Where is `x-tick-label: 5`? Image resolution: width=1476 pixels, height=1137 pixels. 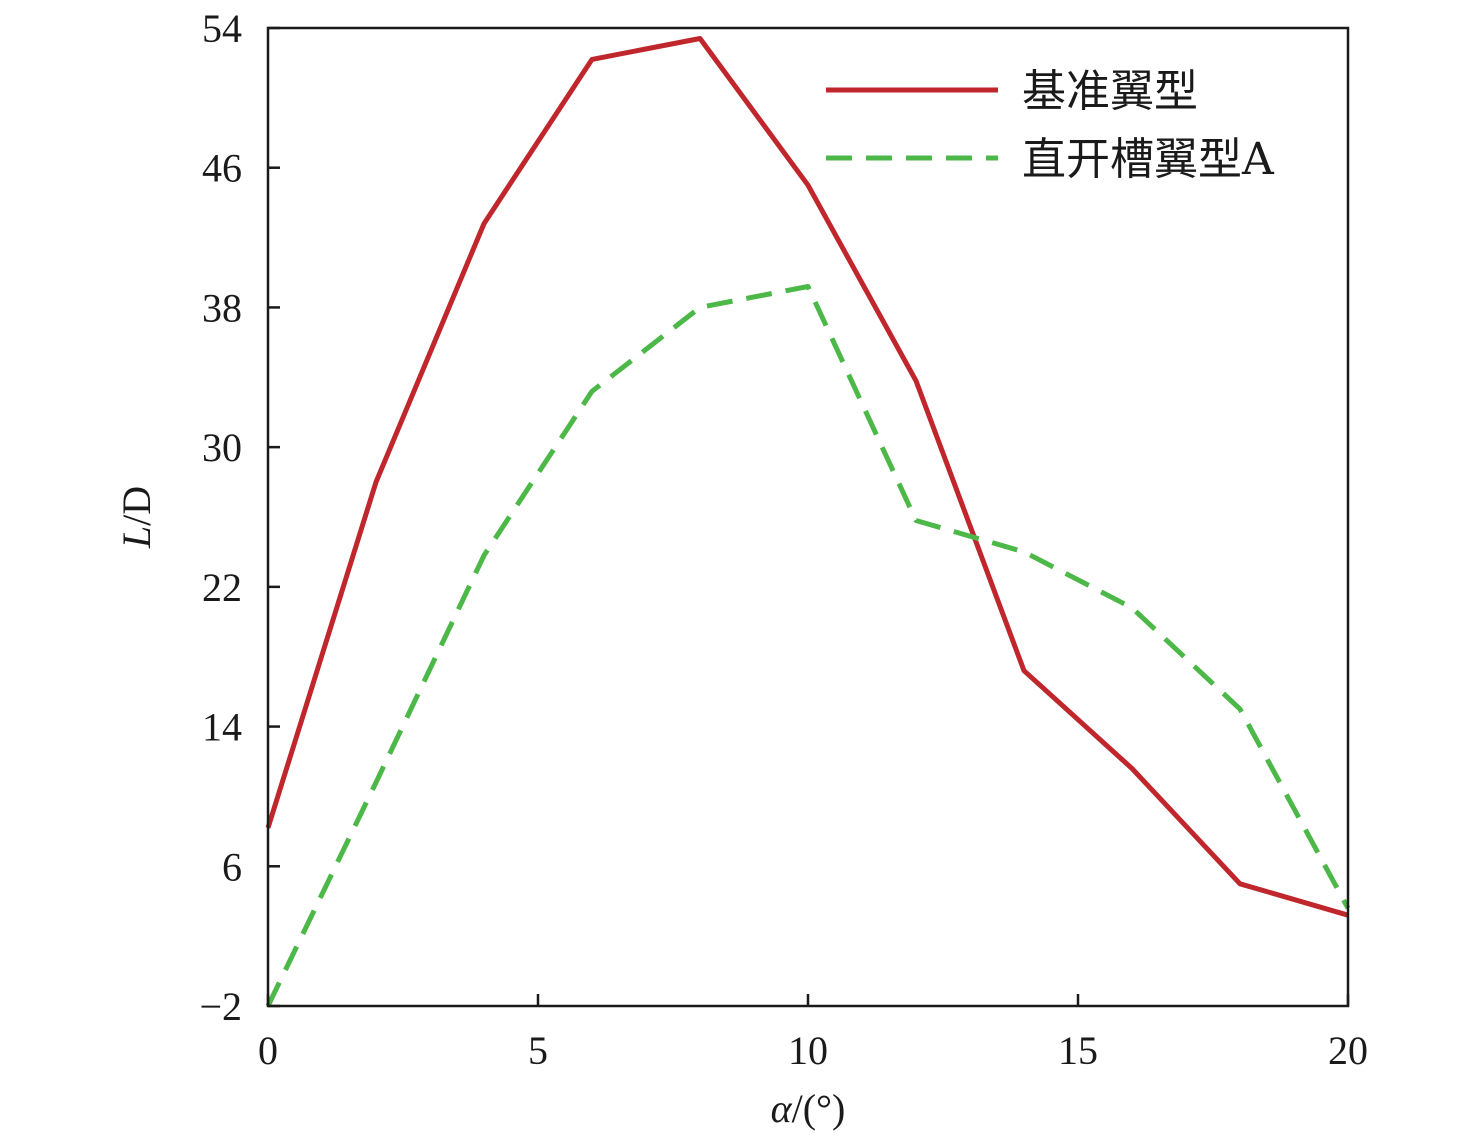
x-tick-label: 5 is located at coordinates (538, 1050).